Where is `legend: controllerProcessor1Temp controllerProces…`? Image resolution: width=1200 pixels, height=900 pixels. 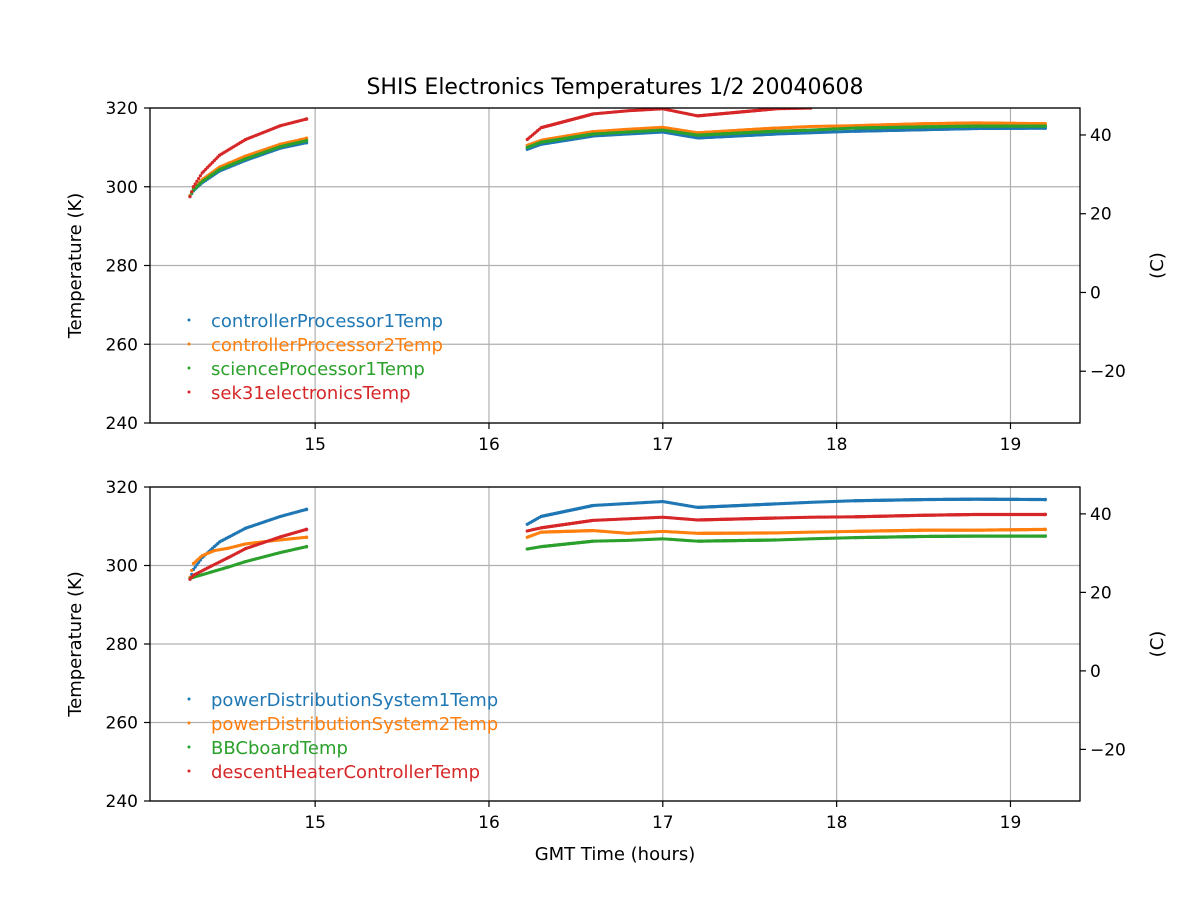 legend: controllerProcessor1Temp controllerProces… is located at coordinates (315, 357).